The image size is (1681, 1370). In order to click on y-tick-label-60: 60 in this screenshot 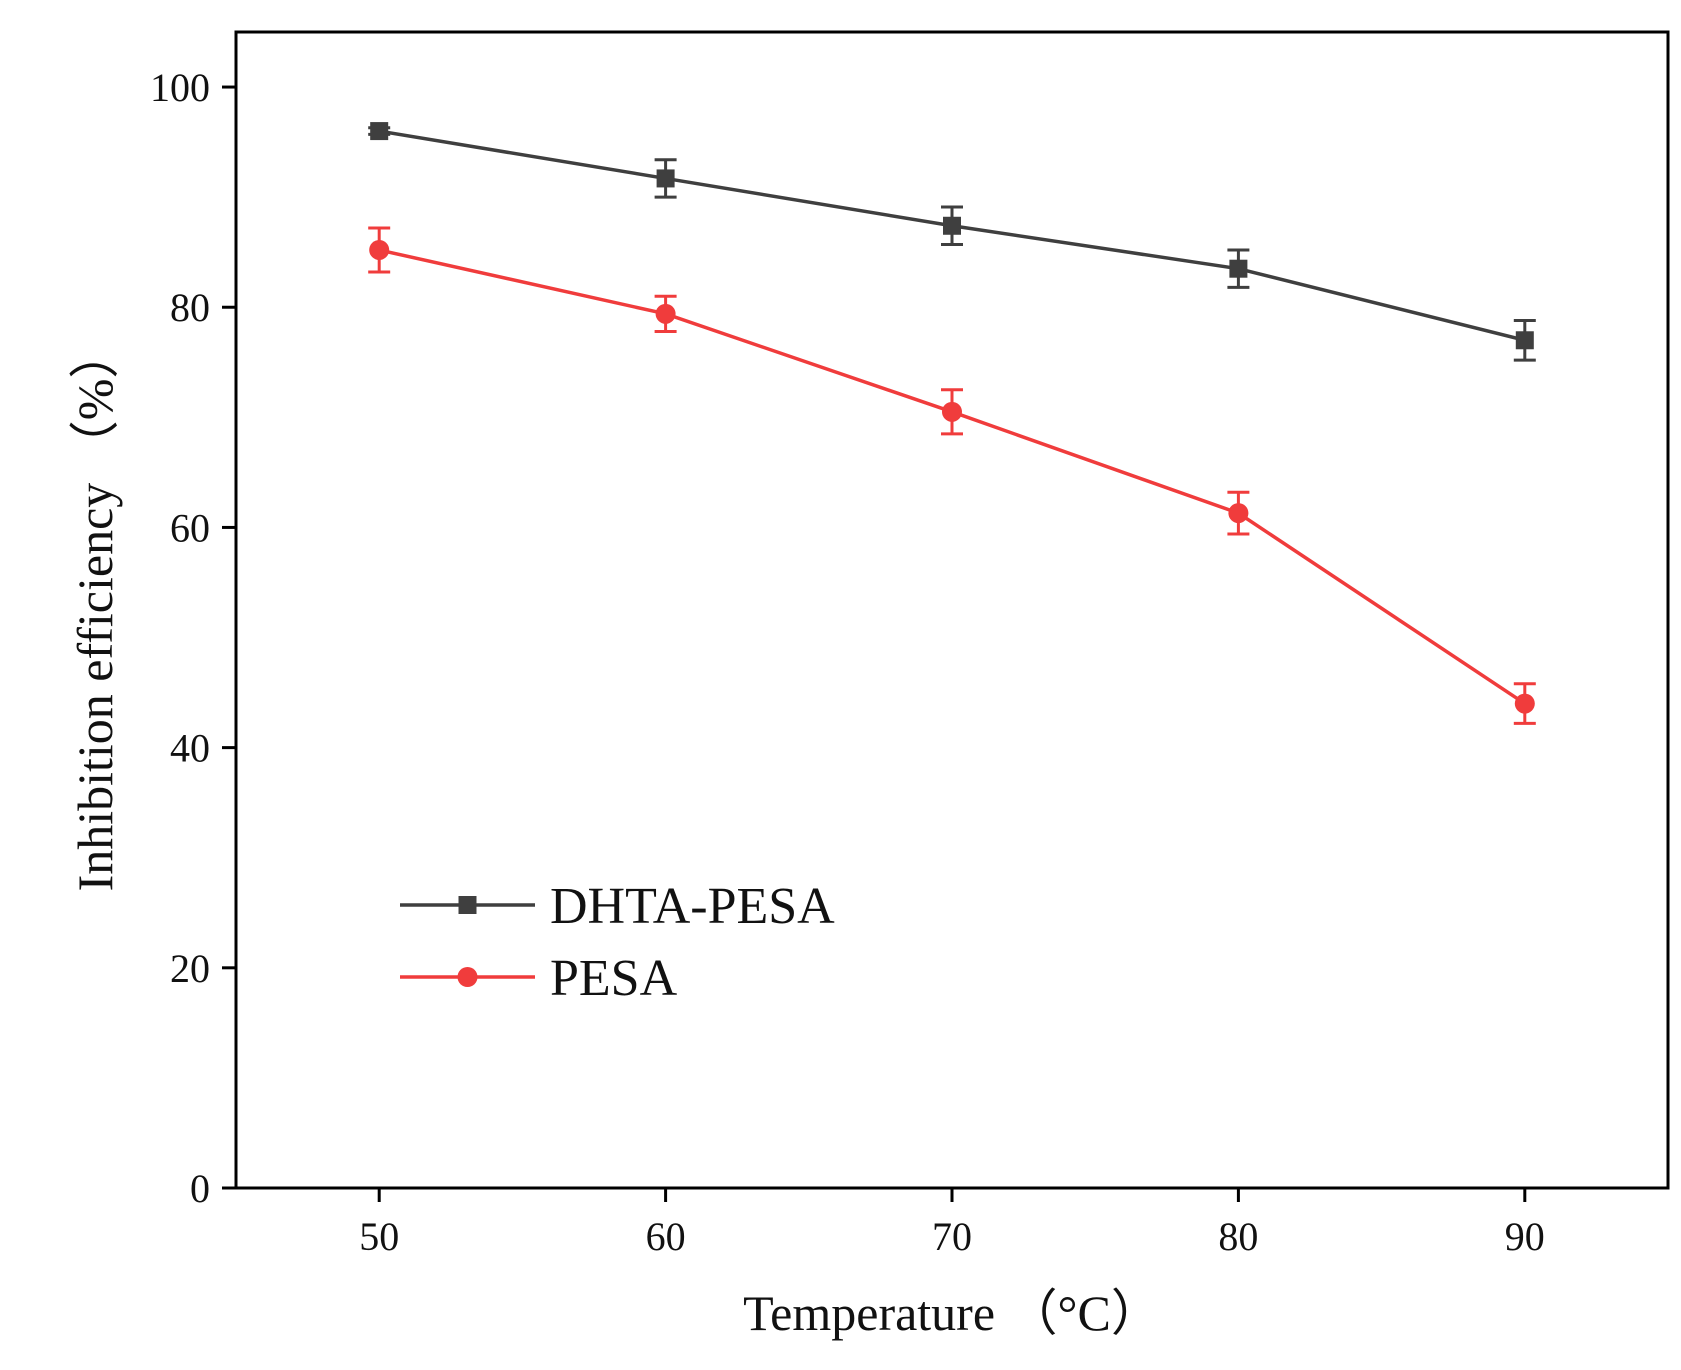, I will do `click(190, 527)`.